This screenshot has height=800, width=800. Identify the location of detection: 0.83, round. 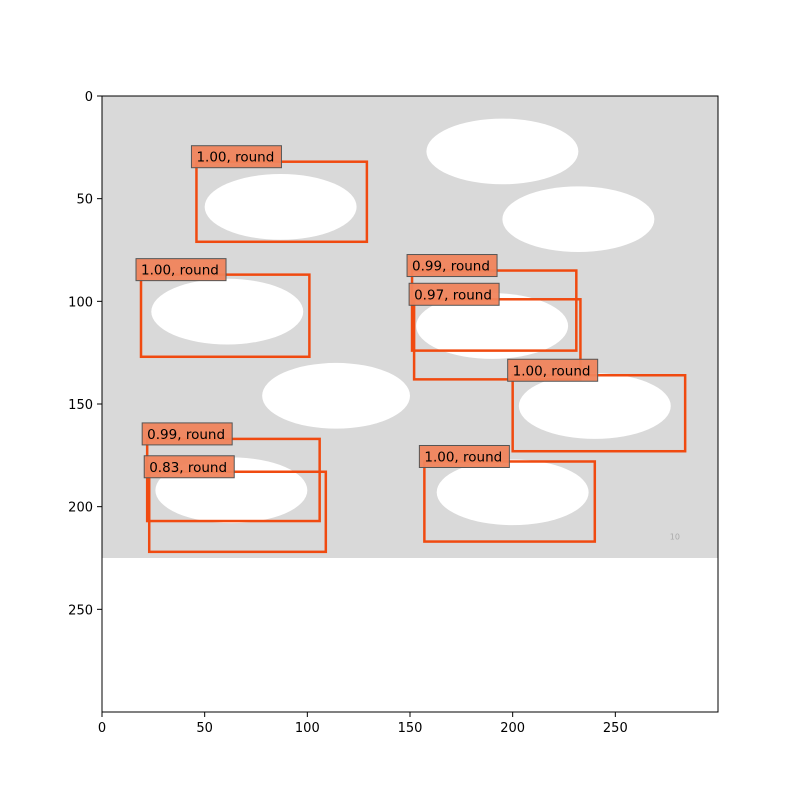
(235, 504).